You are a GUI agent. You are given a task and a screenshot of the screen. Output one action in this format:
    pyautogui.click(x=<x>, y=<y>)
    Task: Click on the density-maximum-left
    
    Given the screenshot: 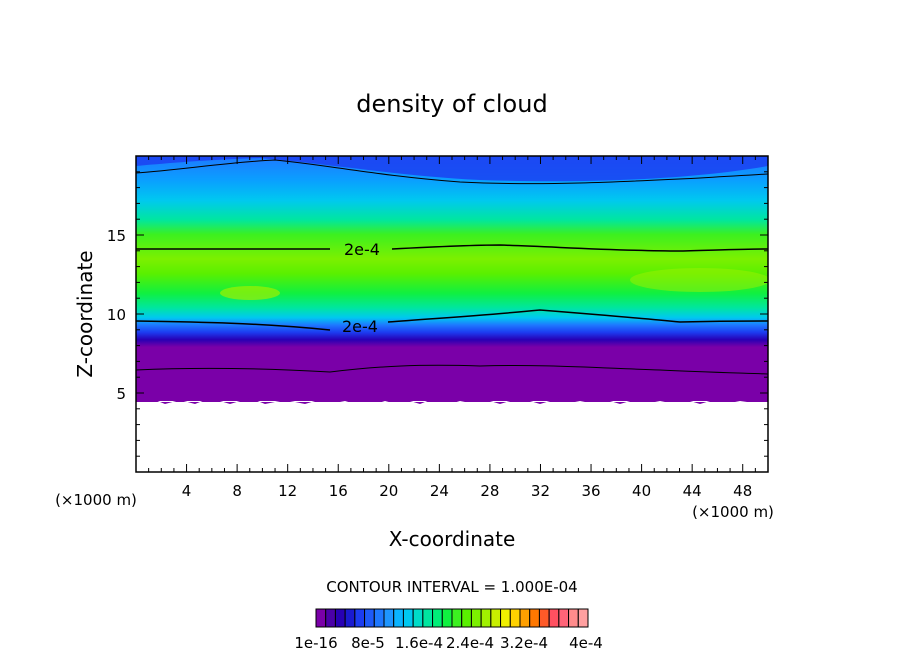 What is the action you would take?
    pyautogui.click(x=250, y=293)
    